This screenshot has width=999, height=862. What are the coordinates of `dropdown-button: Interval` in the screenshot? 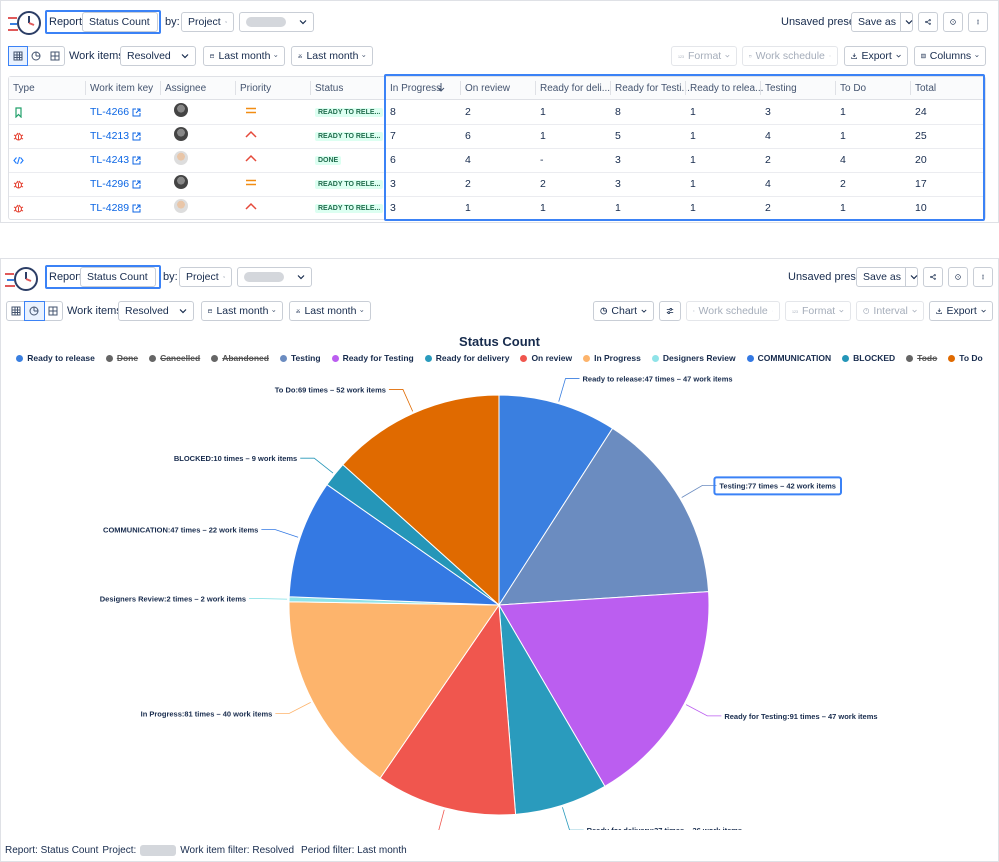 It's located at (890, 311).